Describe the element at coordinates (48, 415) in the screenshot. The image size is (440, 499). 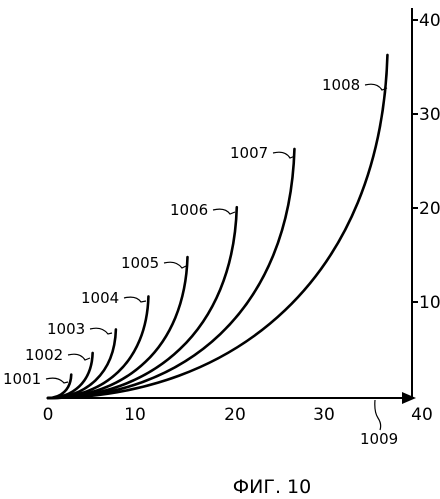
I see `x-tick-label: 0` at that location.